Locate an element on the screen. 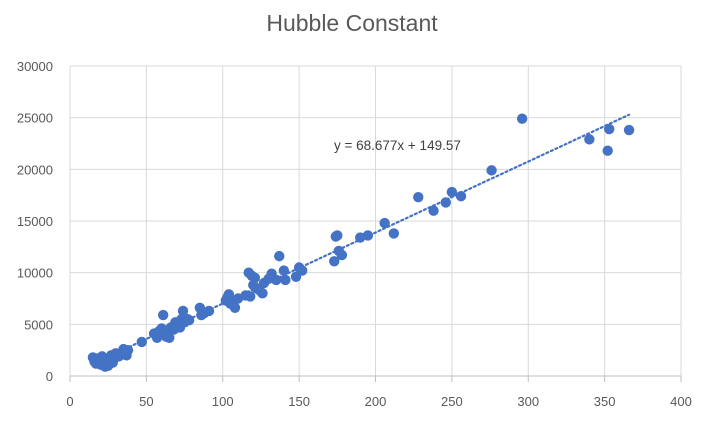 The width and height of the screenshot is (704, 422). y-tick-label: 5000 is located at coordinates (38, 324).